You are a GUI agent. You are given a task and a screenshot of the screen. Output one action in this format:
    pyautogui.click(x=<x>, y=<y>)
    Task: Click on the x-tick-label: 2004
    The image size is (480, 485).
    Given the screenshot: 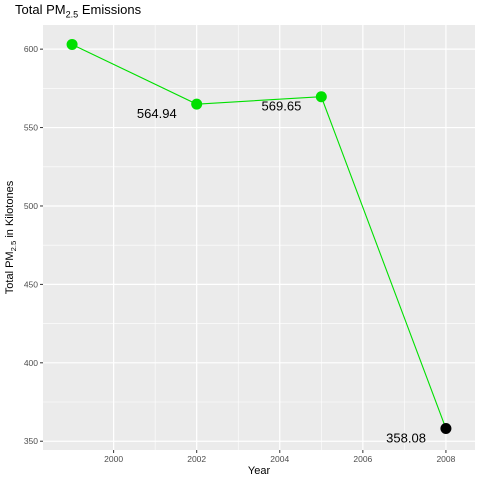 What is the action you would take?
    pyautogui.click(x=279, y=459)
    